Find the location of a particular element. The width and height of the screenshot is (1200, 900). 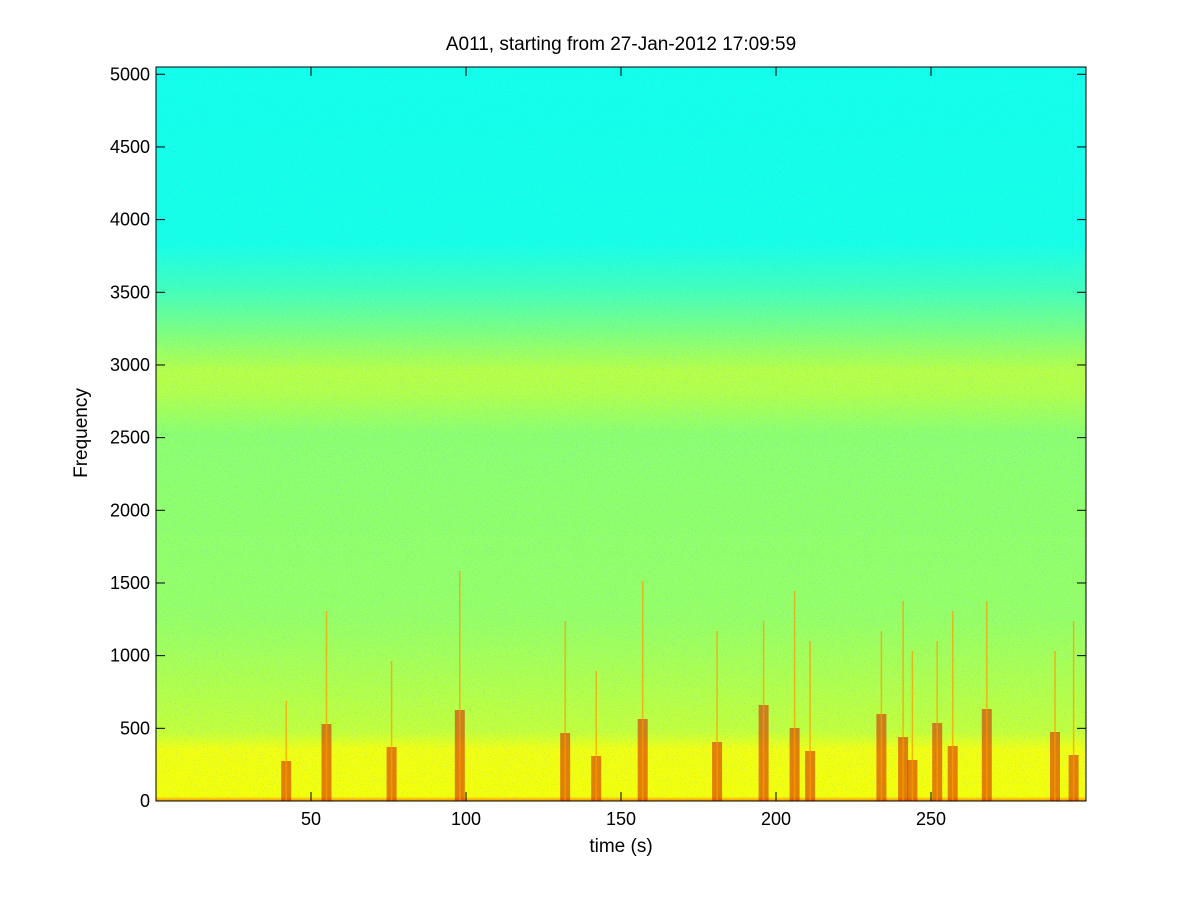

y-tick-label: 0 is located at coordinates (145, 801).